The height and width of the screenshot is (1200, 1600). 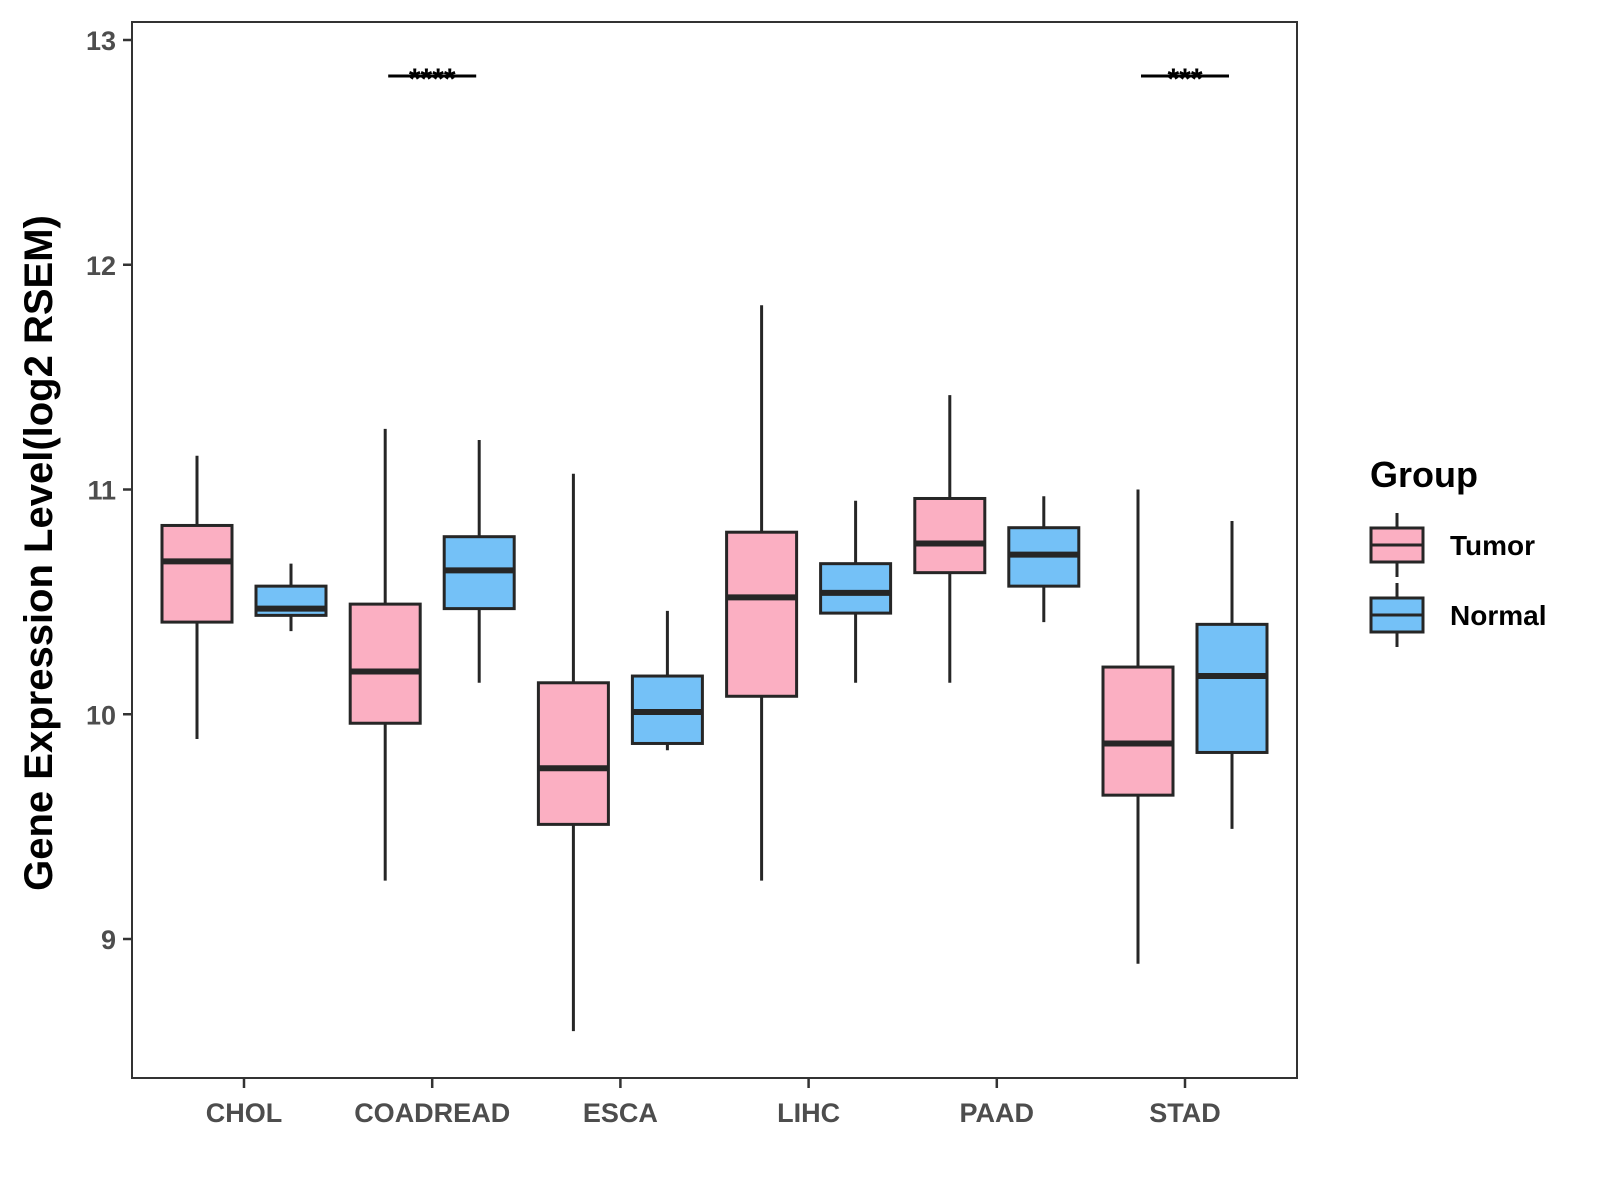 I want to click on y-tick-label: 12, so click(x=101, y=266).